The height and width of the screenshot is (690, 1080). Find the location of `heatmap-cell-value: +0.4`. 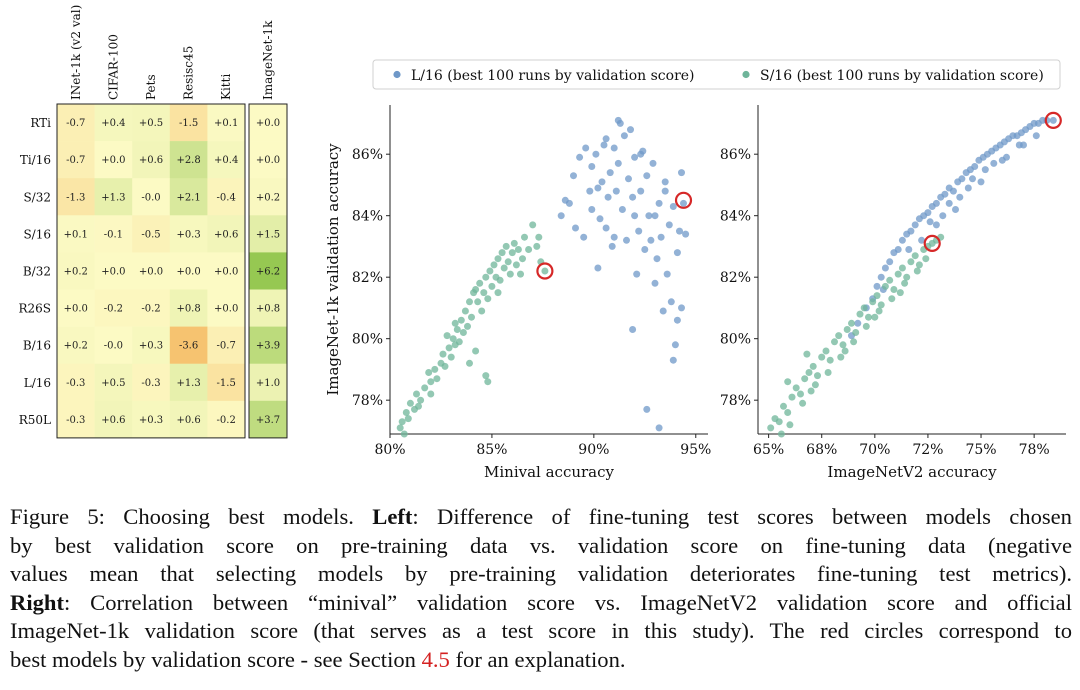

heatmap-cell-value: +0.4 is located at coordinates (226, 160).